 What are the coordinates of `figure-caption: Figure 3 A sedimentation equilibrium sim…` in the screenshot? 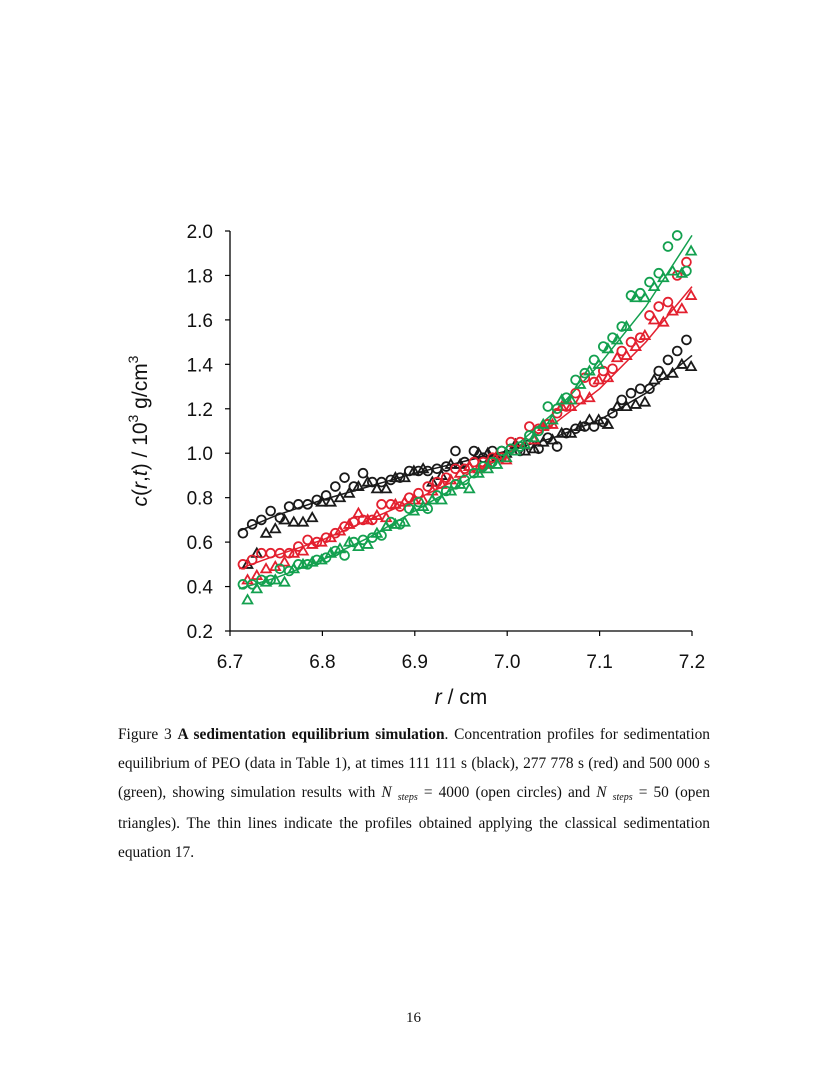 It's located at (414, 793).